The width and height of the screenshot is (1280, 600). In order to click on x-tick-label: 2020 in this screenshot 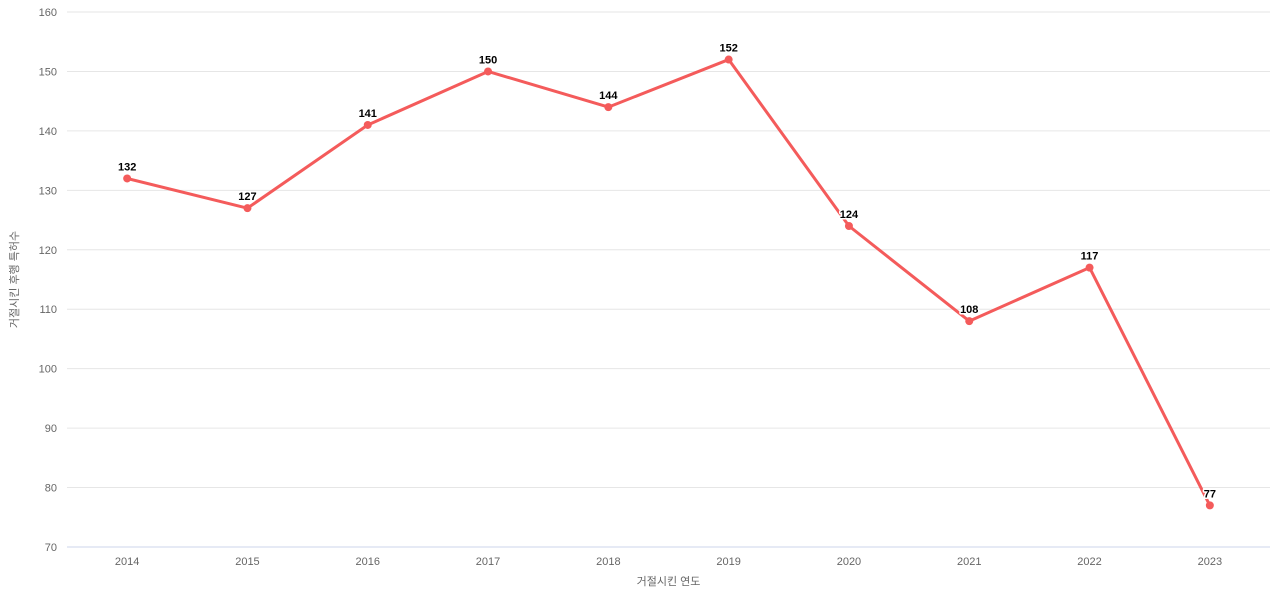, I will do `click(849, 562)`.